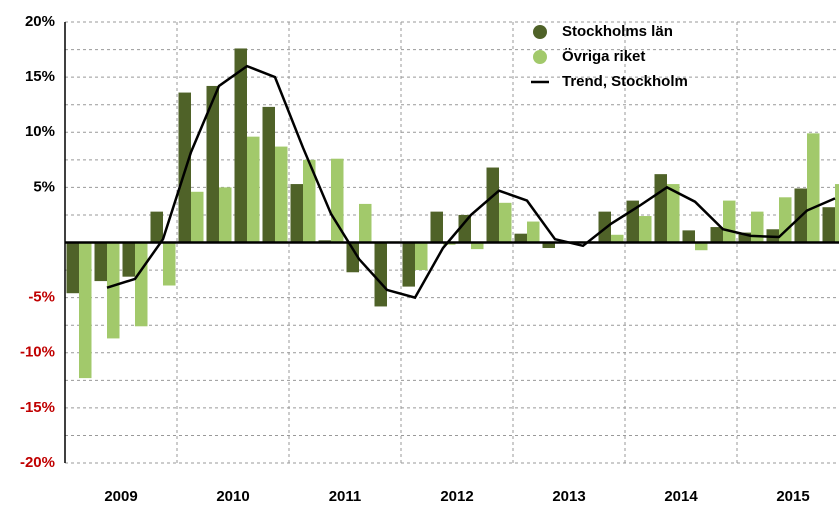 The height and width of the screenshot is (506, 839). I want to click on legend-label: Trend, Stockholm, so click(625, 81).